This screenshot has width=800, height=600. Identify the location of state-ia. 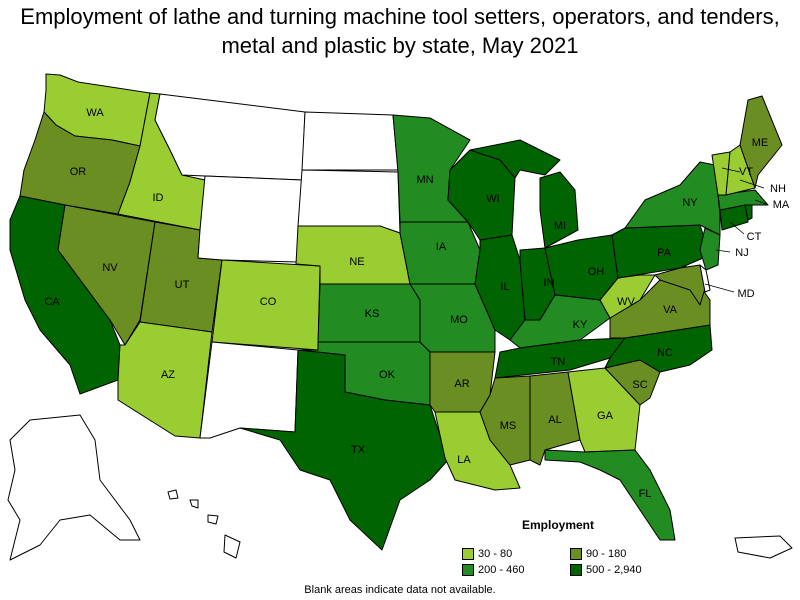
(440, 253).